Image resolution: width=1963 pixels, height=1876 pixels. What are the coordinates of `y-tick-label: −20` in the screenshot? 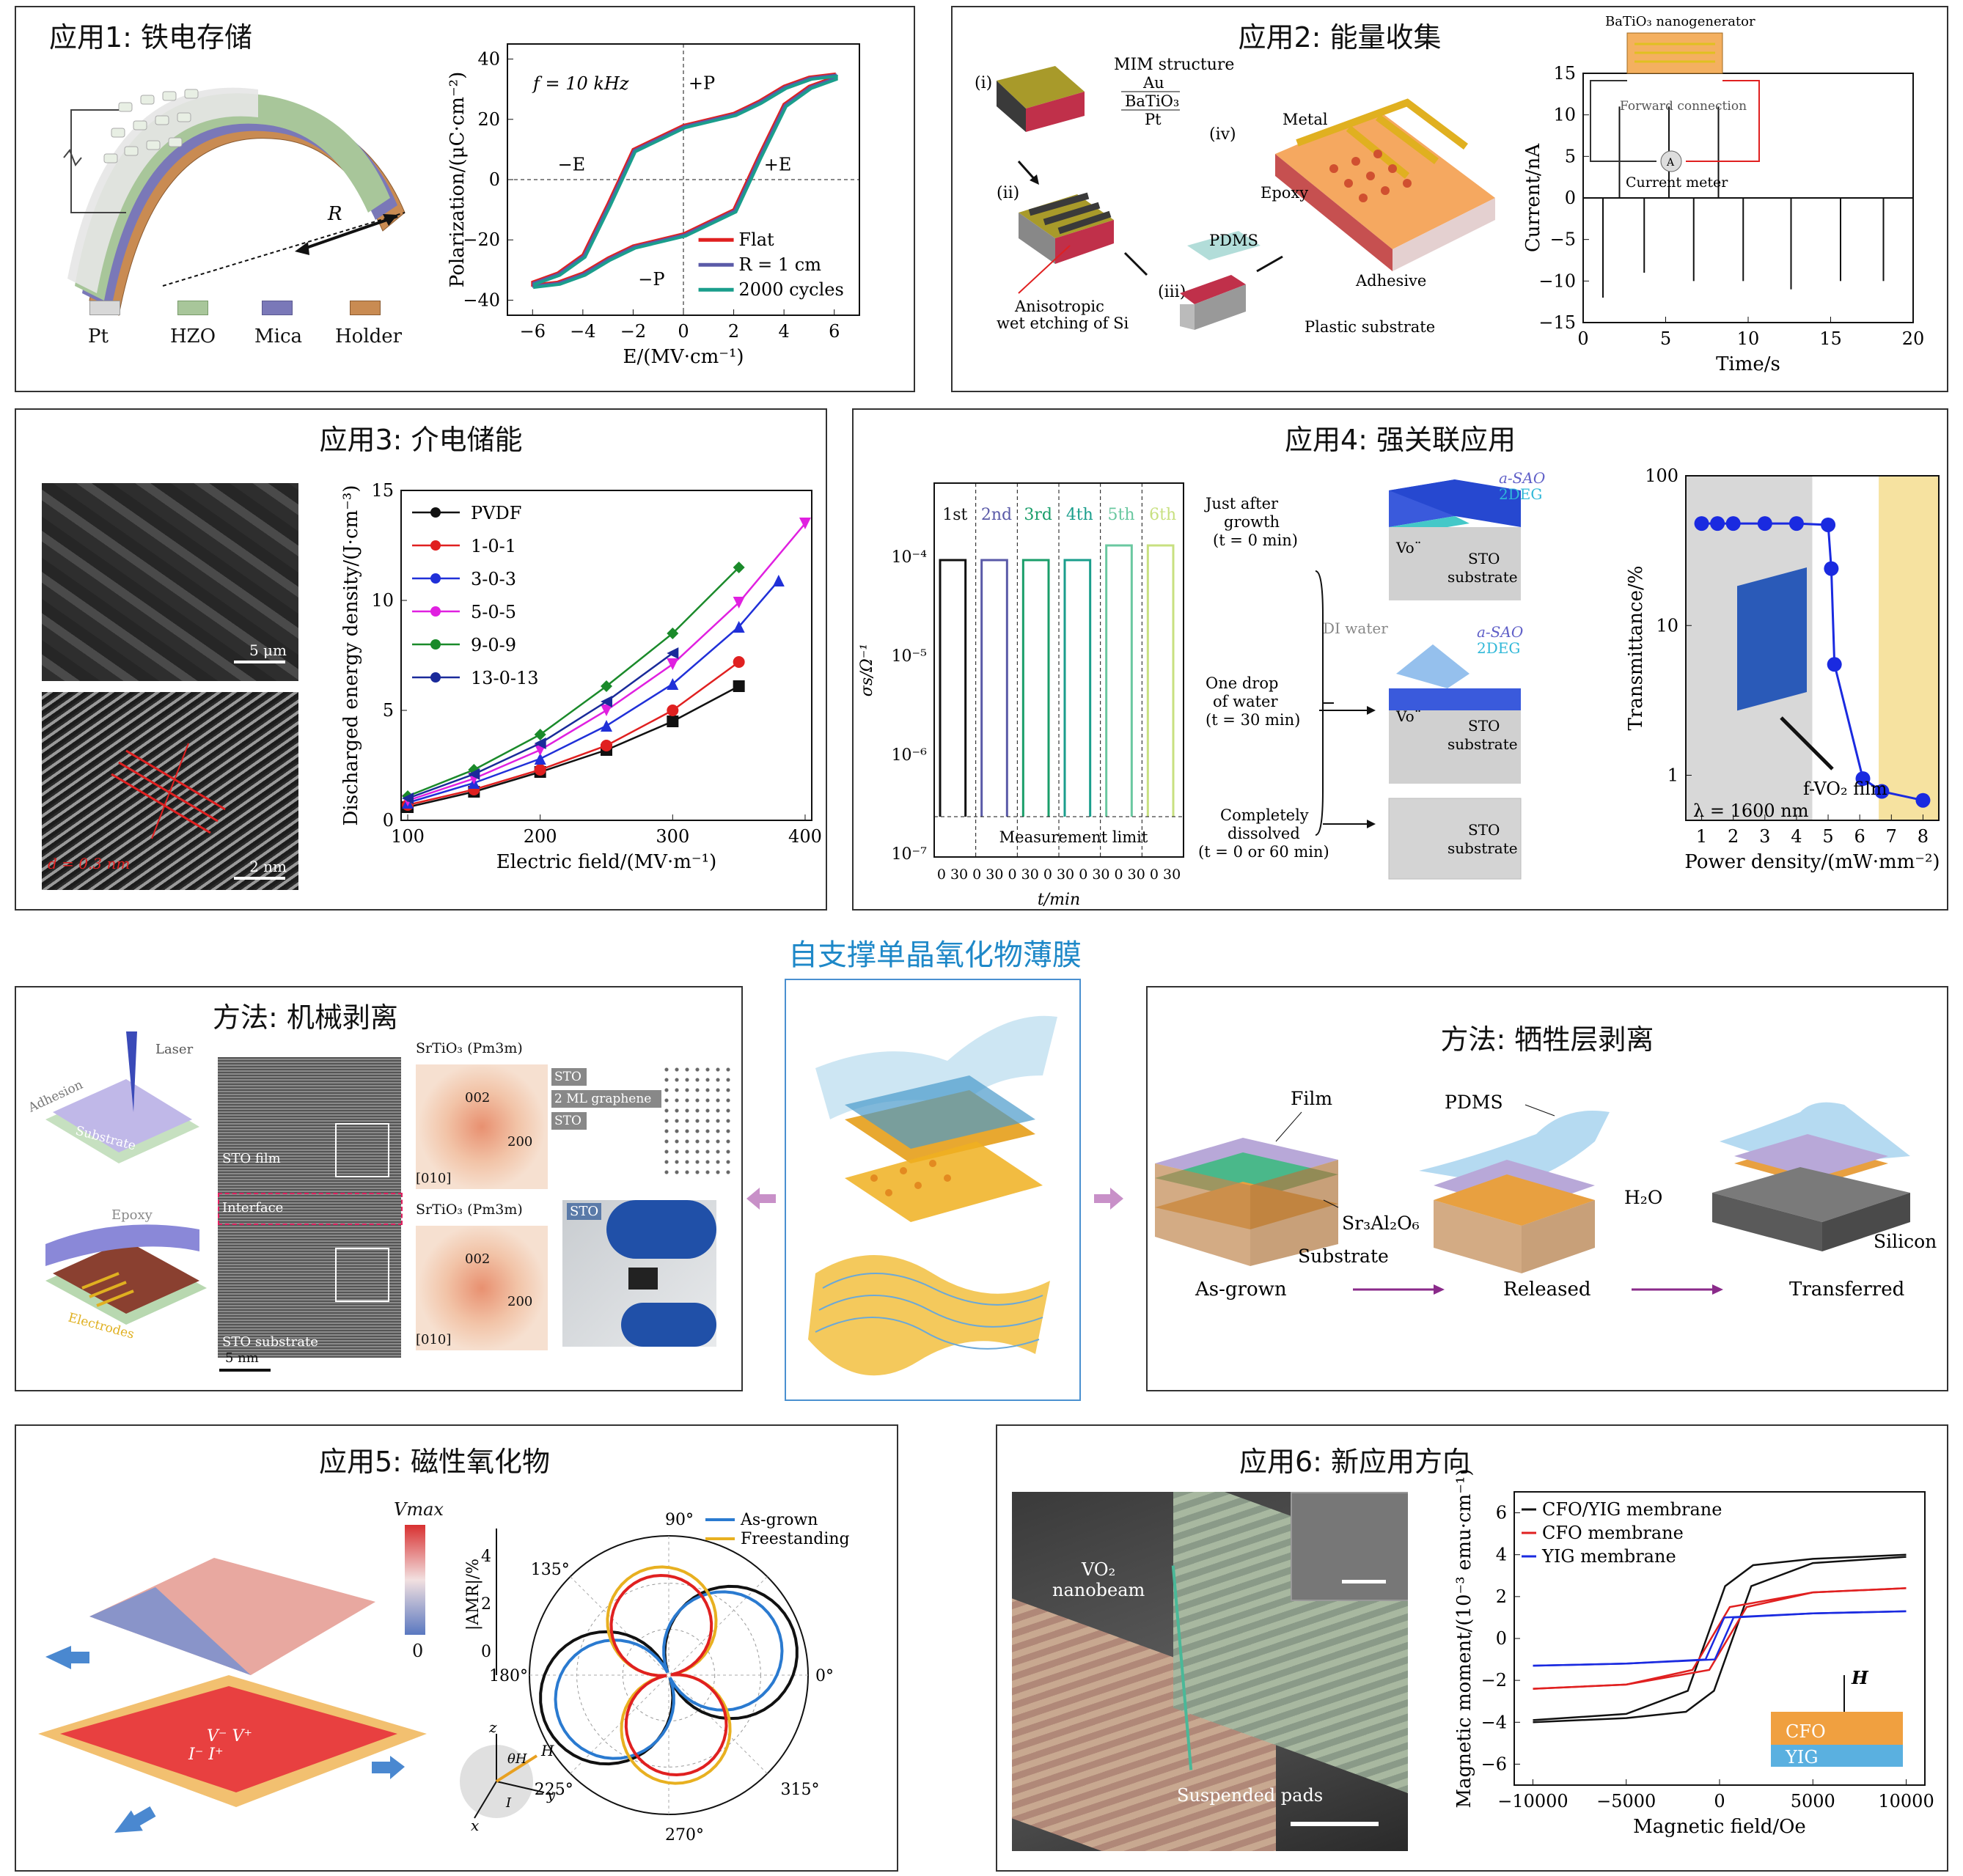 It's located at (481, 239).